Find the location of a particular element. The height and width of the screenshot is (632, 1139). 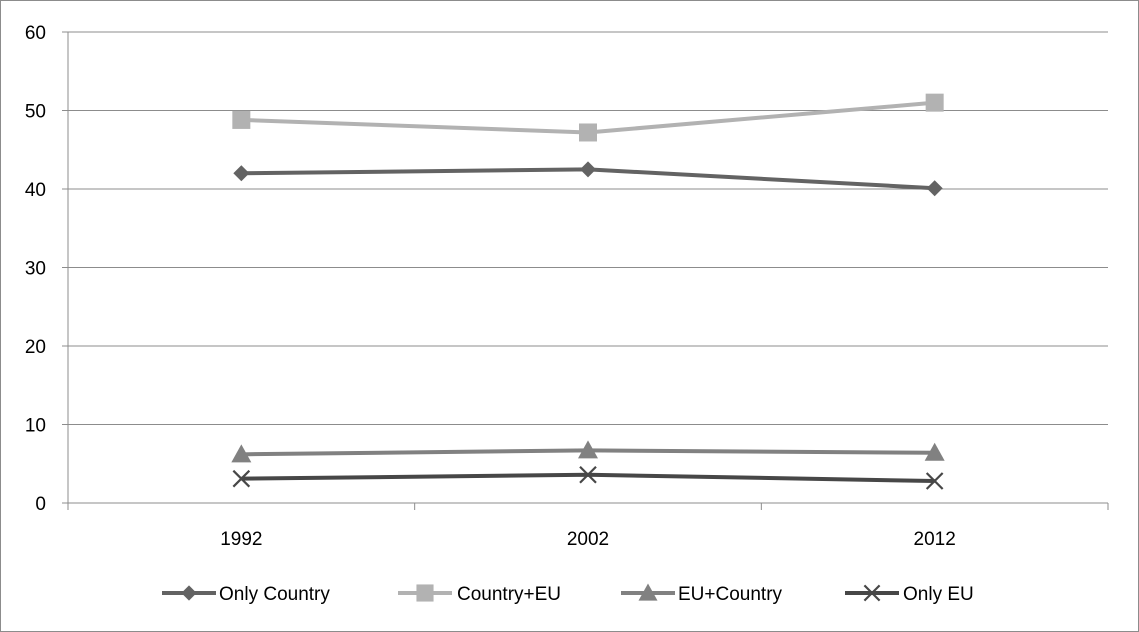

y-tick-label: 40 is located at coordinates (35, 190).